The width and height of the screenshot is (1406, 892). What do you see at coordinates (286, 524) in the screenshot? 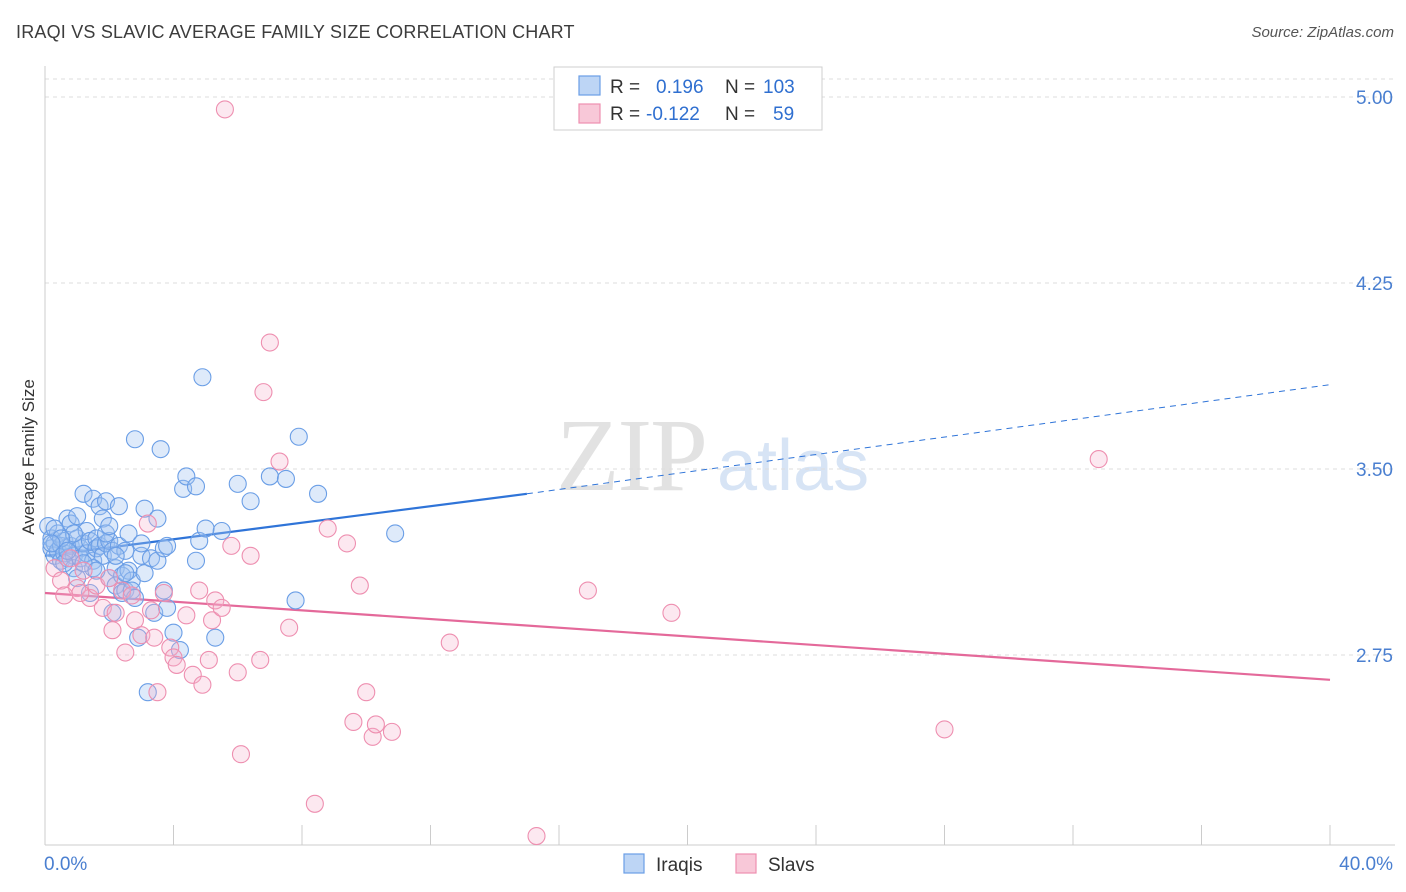
I see `iraqis-trendline` at bounding box center [286, 524].